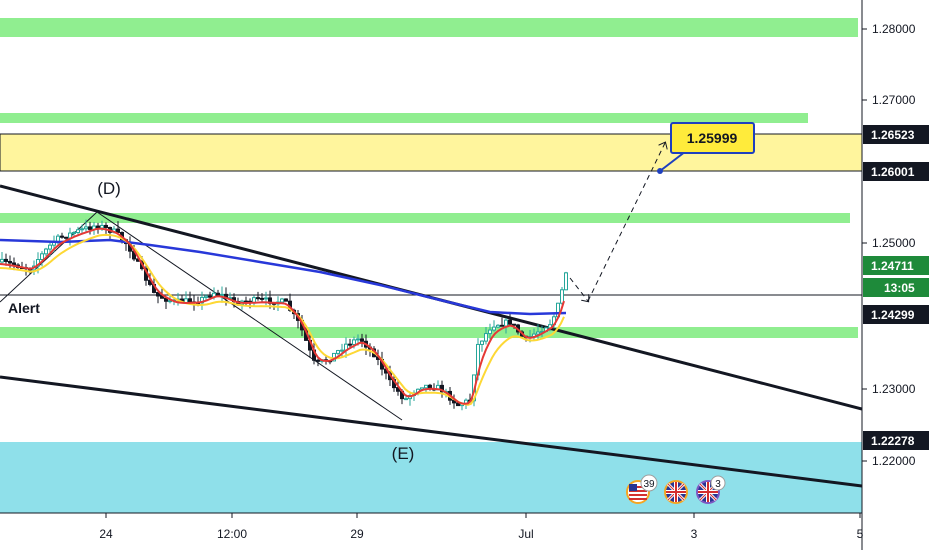 Image resolution: width=932 pixels, height=550 pixels. I want to click on x-tick-label: 12:00, so click(232, 534).